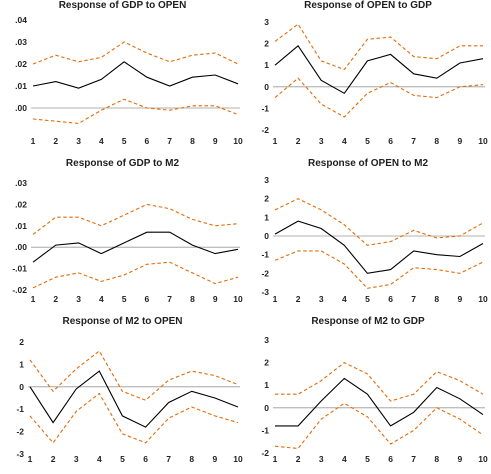 This screenshot has height=474, width=491. Describe the element at coordinates (368, 321) in the screenshot. I see `chart-title: Response of M2 to GDP` at that location.